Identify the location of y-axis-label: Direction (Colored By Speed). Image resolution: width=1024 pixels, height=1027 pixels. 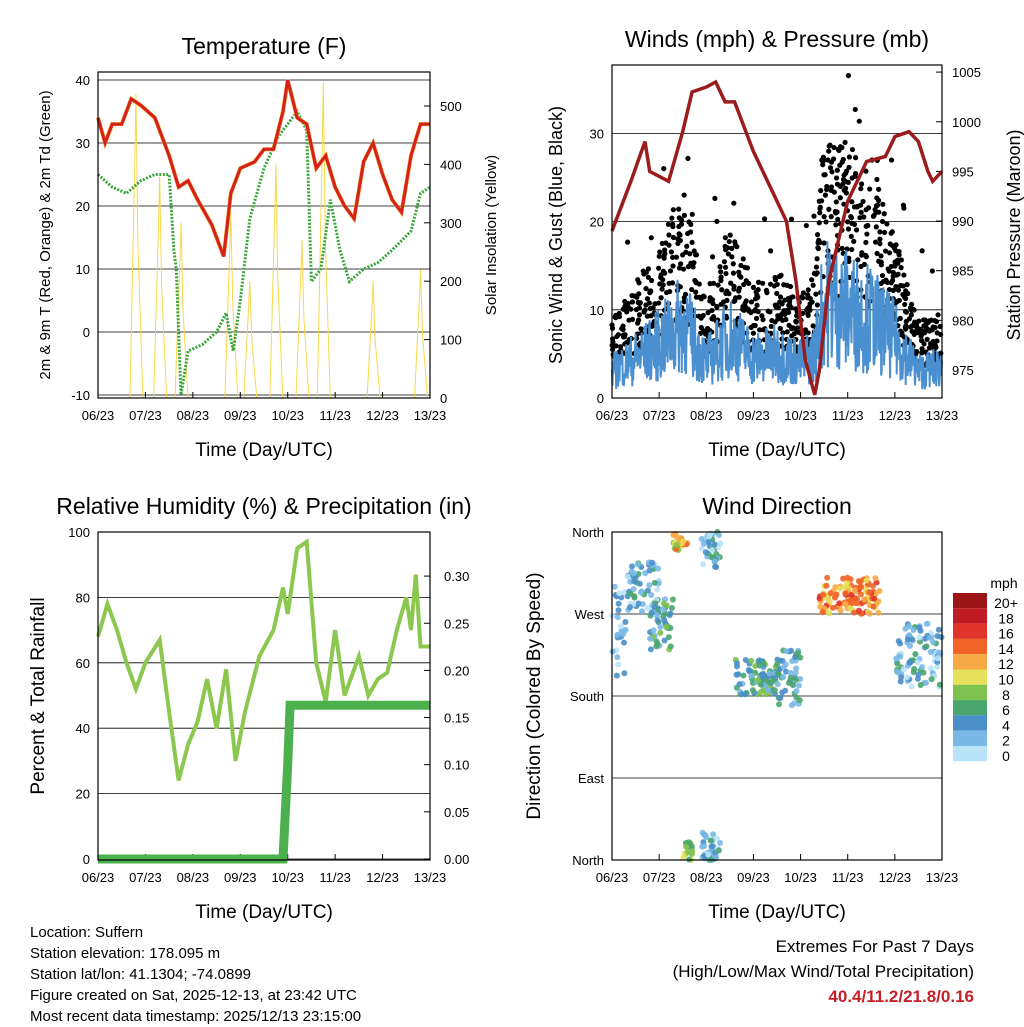
(534, 695).